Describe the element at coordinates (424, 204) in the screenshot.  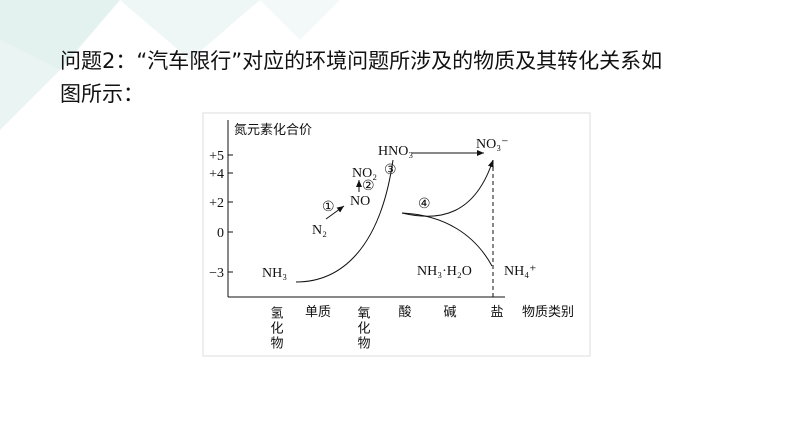
I see `step-label: ④` at that location.